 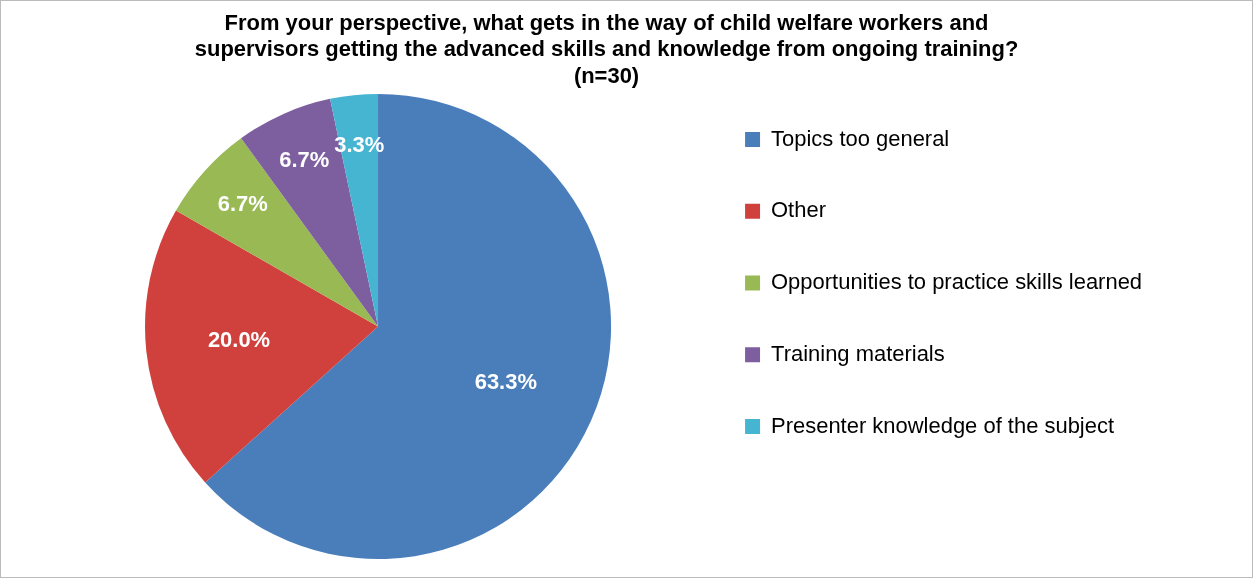 I want to click on legend-label: Opportunities to practice skills learned, so click(x=957, y=282).